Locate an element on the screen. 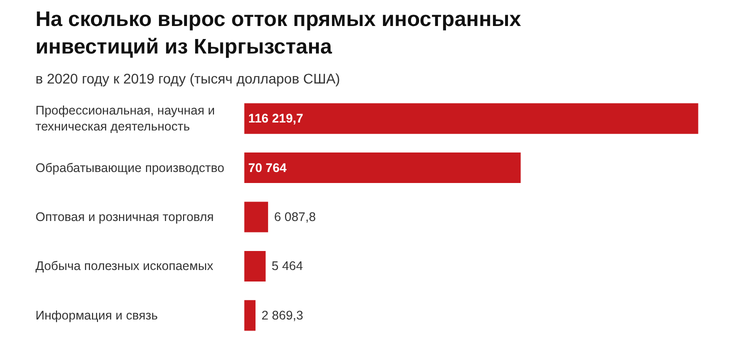  chart-title: На сколько вырос отток прямых иностранных инвестиций из Кыргызстана is located at coordinates (279, 33).